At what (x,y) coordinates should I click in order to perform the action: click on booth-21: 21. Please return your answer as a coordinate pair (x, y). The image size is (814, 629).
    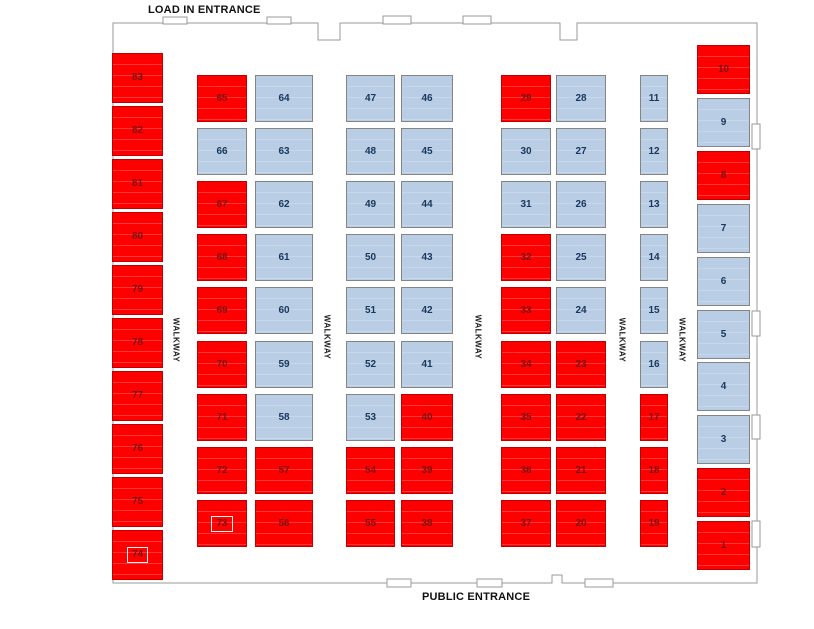
    Looking at the image, I should click on (581, 470).